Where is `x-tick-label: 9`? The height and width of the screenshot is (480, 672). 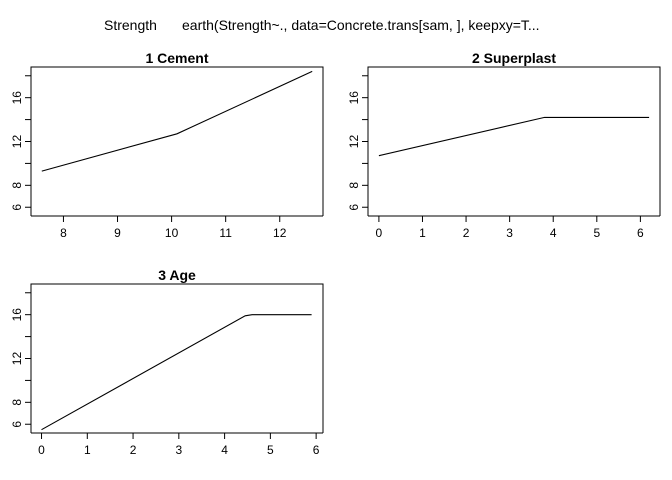
x-tick-label: 9 is located at coordinates (117, 233).